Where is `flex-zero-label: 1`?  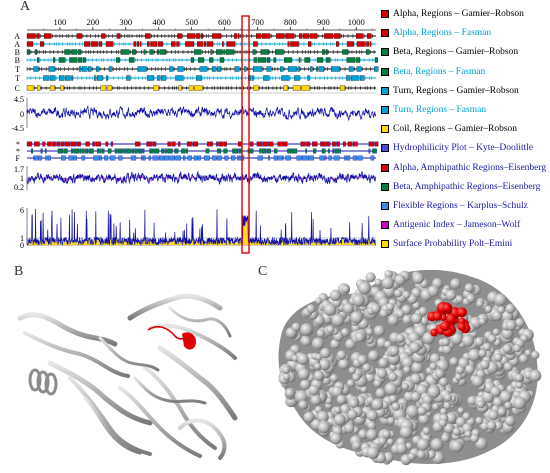
flex-zero-label: 1 is located at coordinates (22, 178).